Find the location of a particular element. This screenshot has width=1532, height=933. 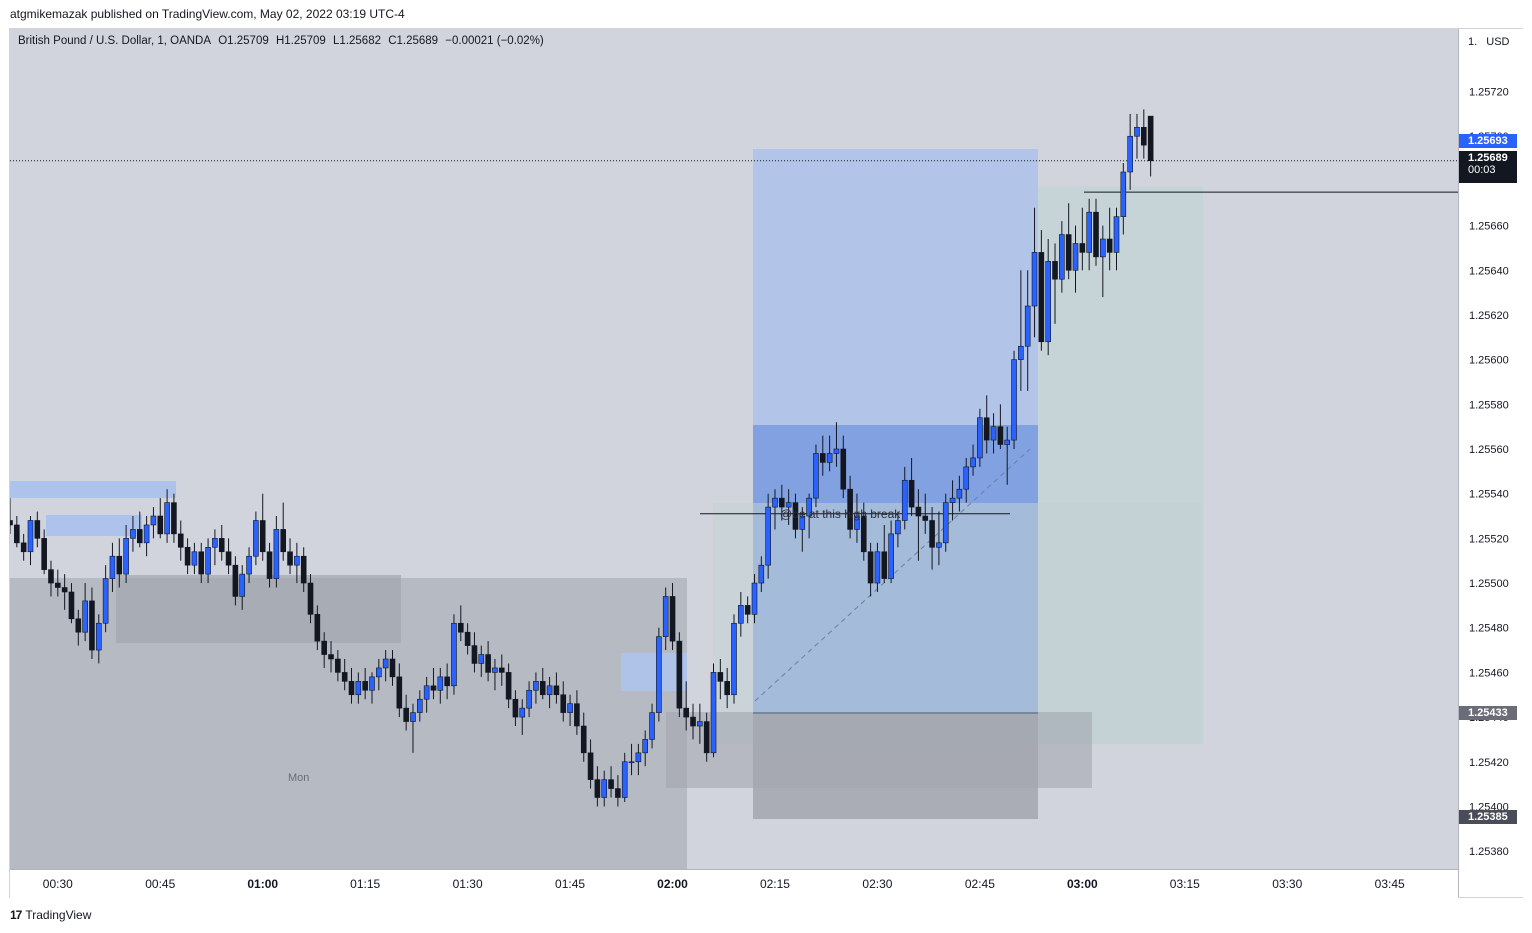

price-tick-label: 1.25620 is located at coordinates (1489, 316).